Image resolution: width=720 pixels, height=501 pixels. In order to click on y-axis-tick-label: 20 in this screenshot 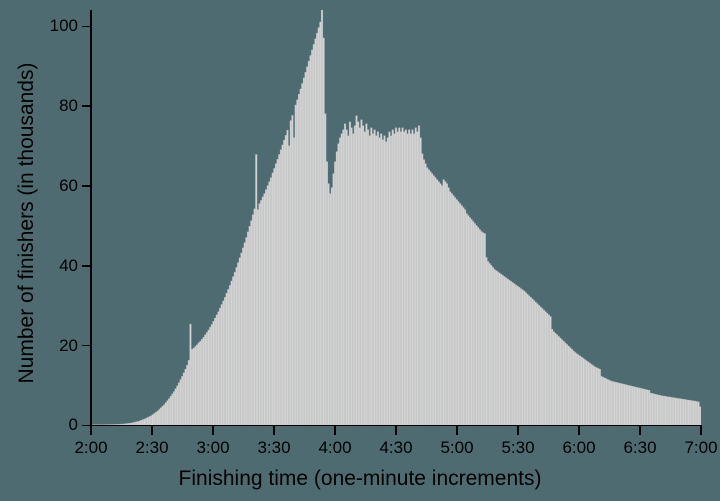, I will do `click(68, 345)`.